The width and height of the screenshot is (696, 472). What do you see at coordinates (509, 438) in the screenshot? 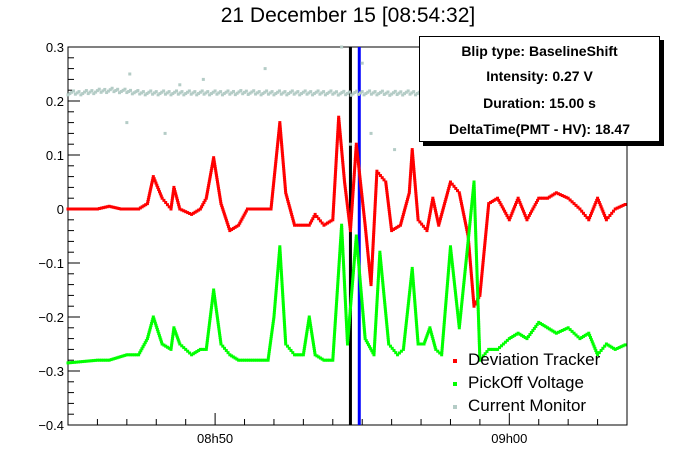
I see `x-tick-label: 09h00` at bounding box center [509, 438].